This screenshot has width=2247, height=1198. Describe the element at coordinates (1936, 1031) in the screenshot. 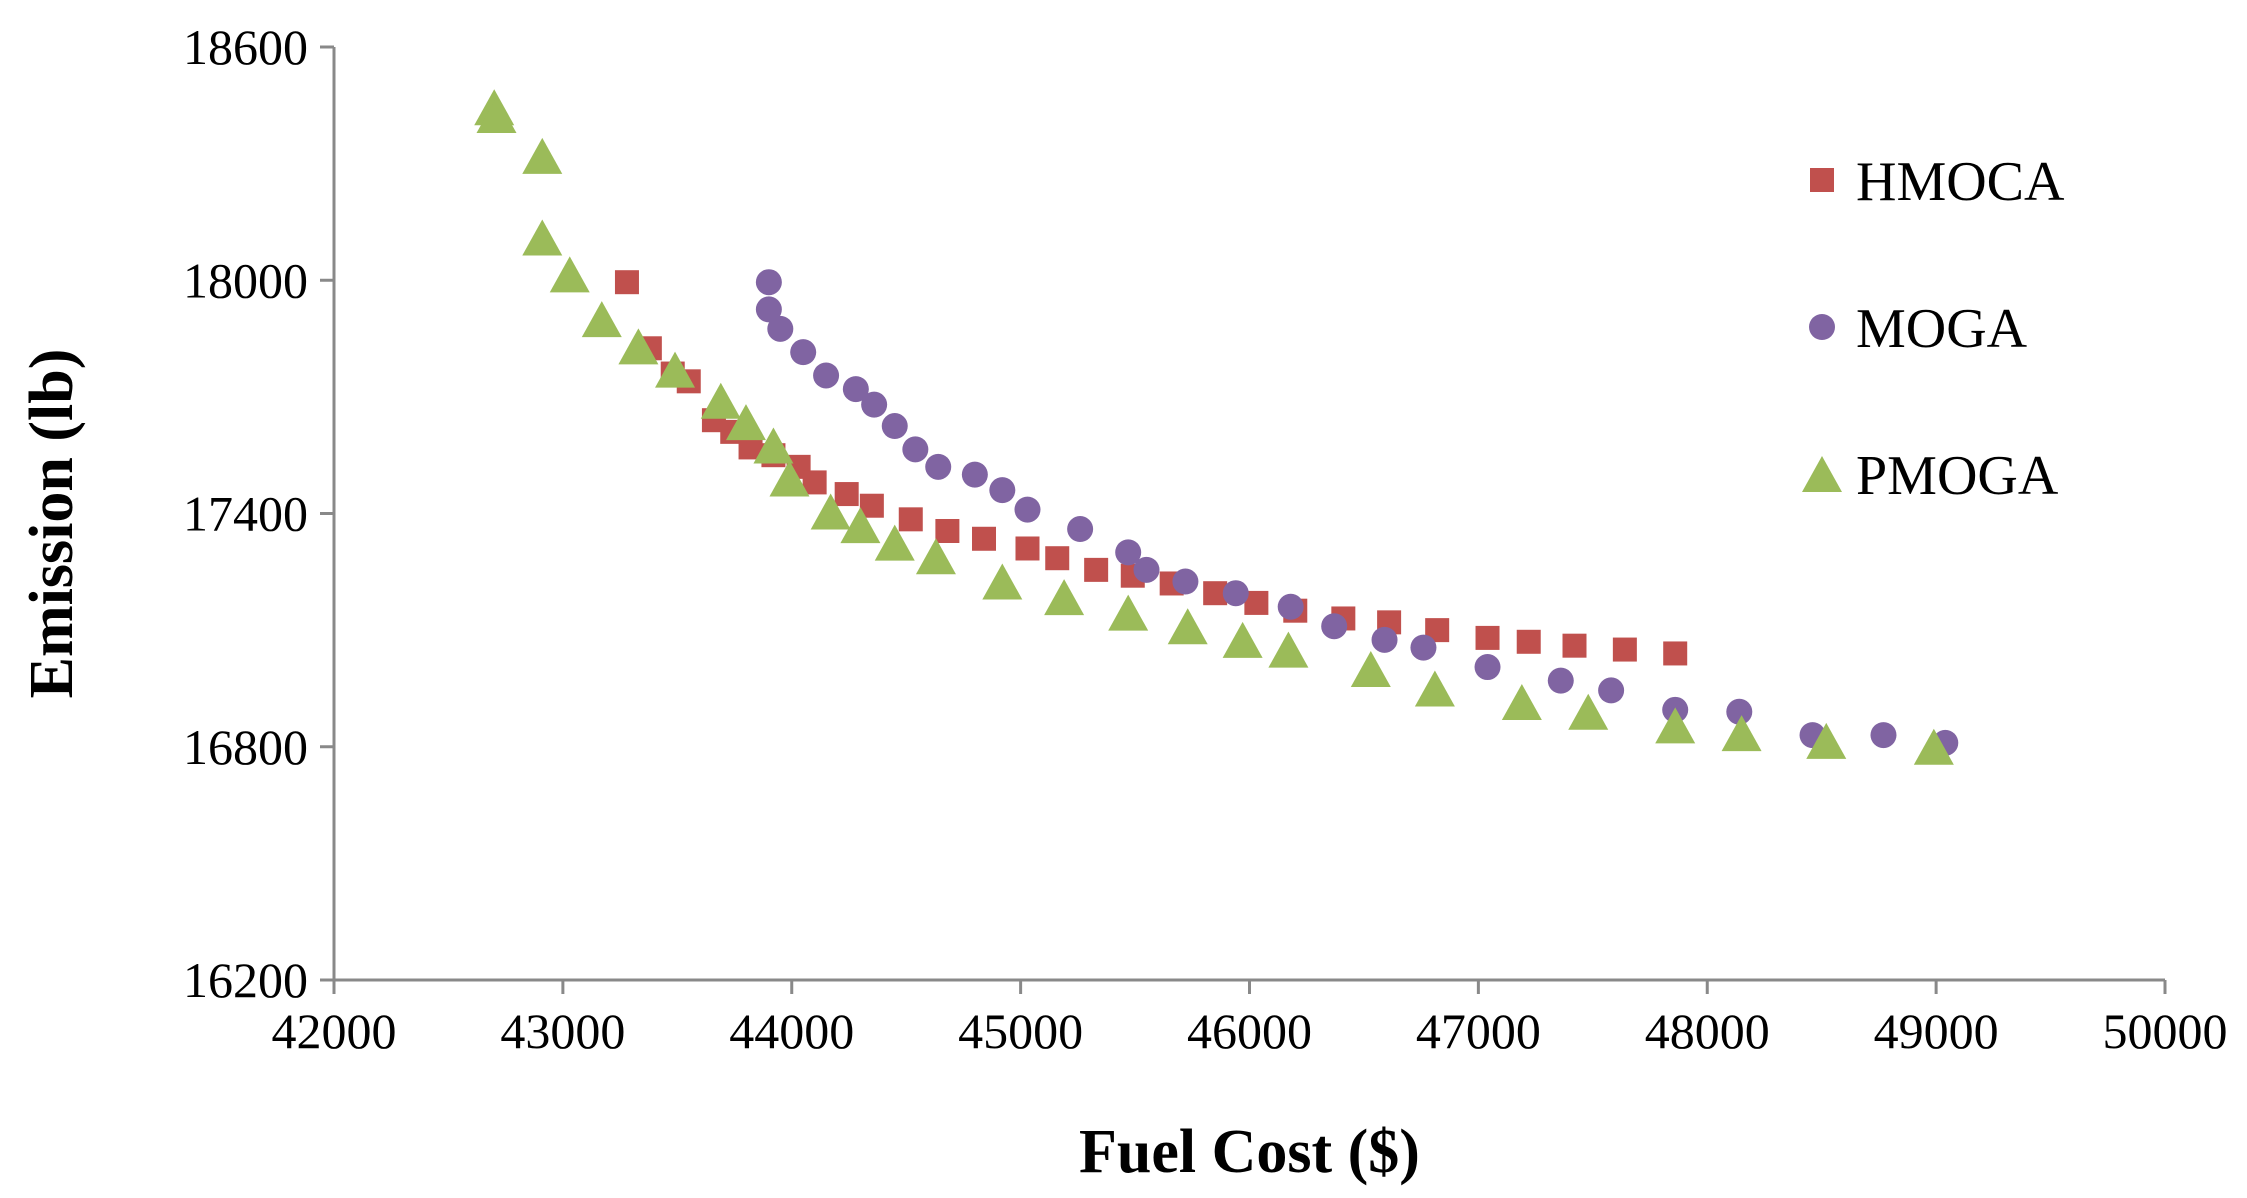

I see `x-tick-label: 49000` at that location.